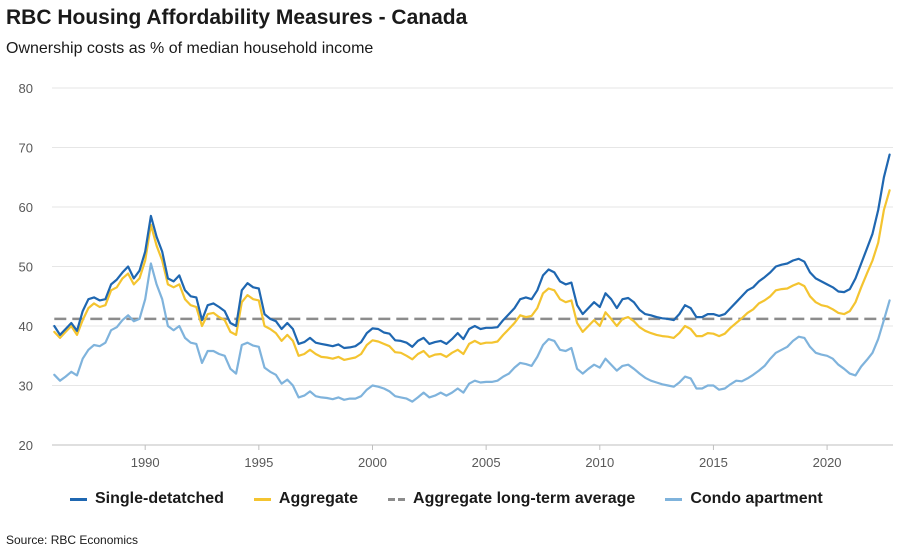 This screenshot has height=551, width=913. What do you see at coordinates (524, 498) in the screenshot?
I see `legend-label-long-term-average: Aggregate long-term average` at bounding box center [524, 498].